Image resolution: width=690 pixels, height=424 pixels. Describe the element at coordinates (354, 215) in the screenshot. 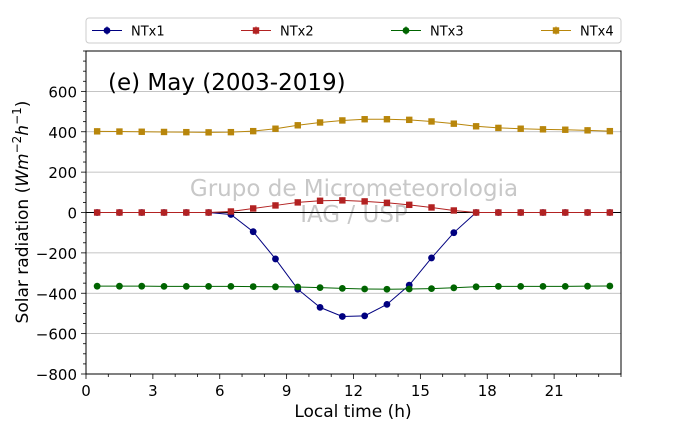

I see `watermark-line-2: IAG / USP` at that location.